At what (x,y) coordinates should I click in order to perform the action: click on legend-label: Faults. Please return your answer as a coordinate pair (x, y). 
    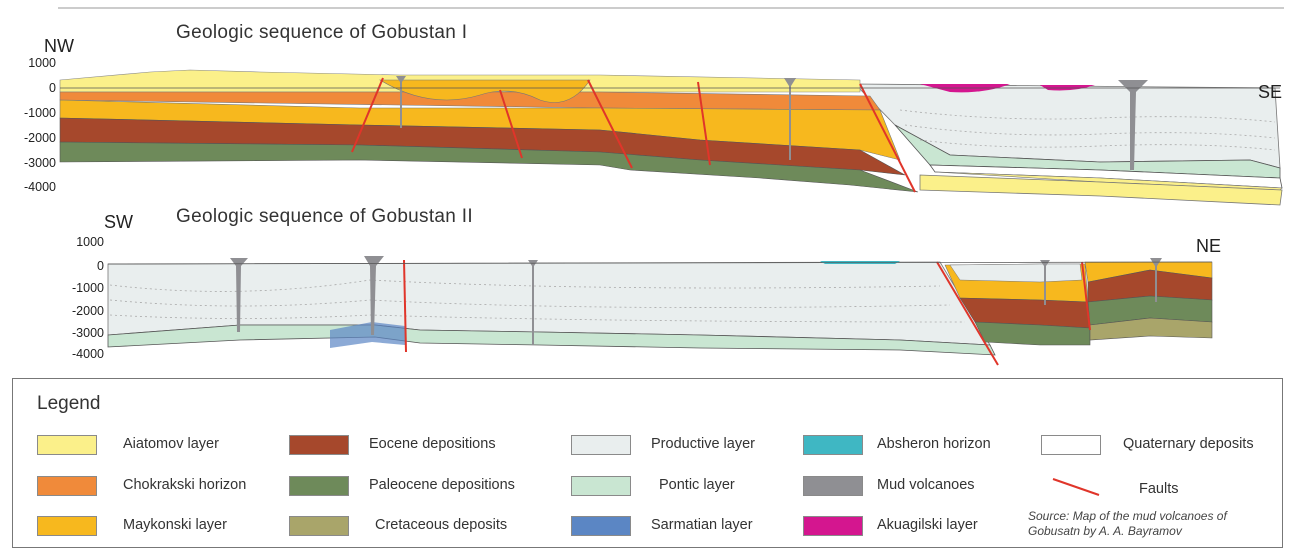
    Looking at the image, I should click on (1159, 489).